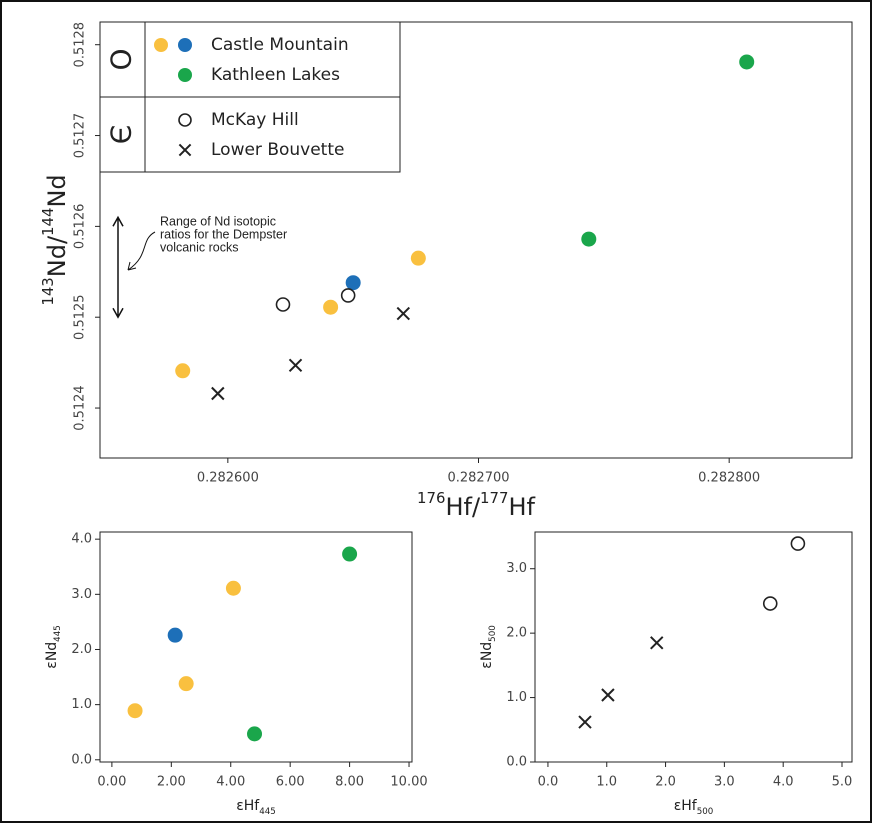  Describe the element at coordinates (606, 782) in the screenshot. I see `x-tick-label: 1.0` at that location.